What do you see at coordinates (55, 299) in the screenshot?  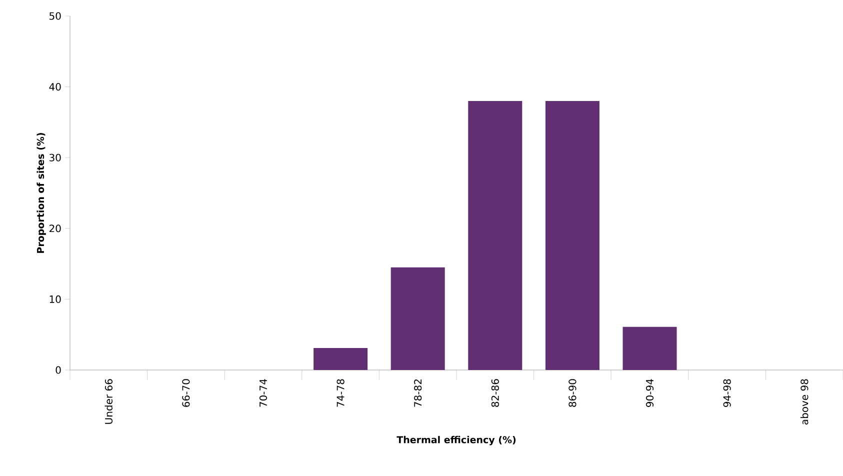 I see `y-tick-label: 10` at bounding box center [55, 299].